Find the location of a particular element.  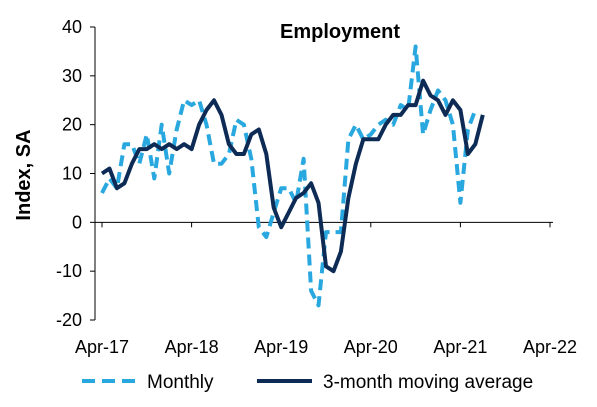

y-axis: -20 -10 0 10 20 30 40 is located at coordinates (76, 173).